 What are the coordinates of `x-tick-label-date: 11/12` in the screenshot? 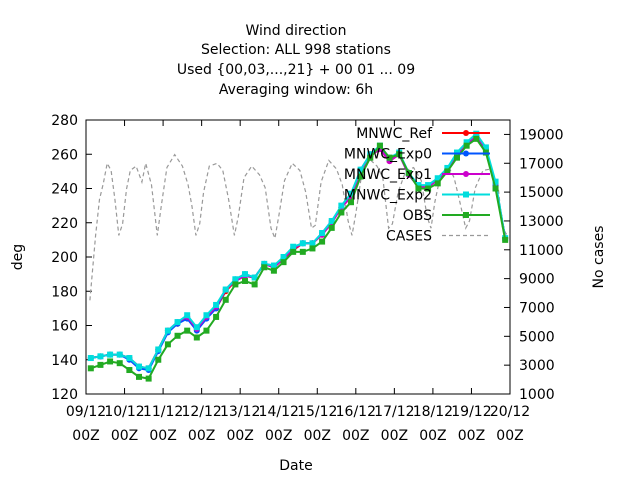 It's located at (163, 412).